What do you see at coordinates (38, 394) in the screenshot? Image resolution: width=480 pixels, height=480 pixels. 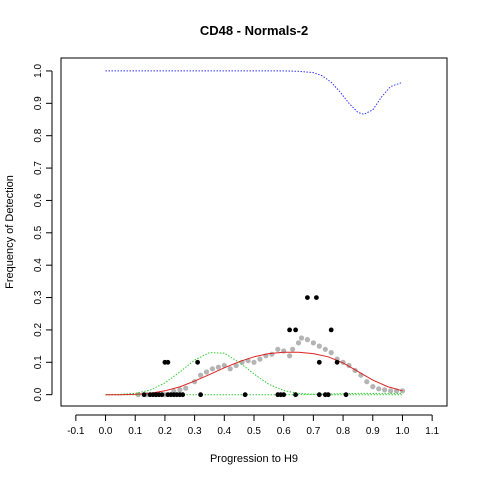 I see `y-tick-label: 0.0` at bounding box center [38, 394].